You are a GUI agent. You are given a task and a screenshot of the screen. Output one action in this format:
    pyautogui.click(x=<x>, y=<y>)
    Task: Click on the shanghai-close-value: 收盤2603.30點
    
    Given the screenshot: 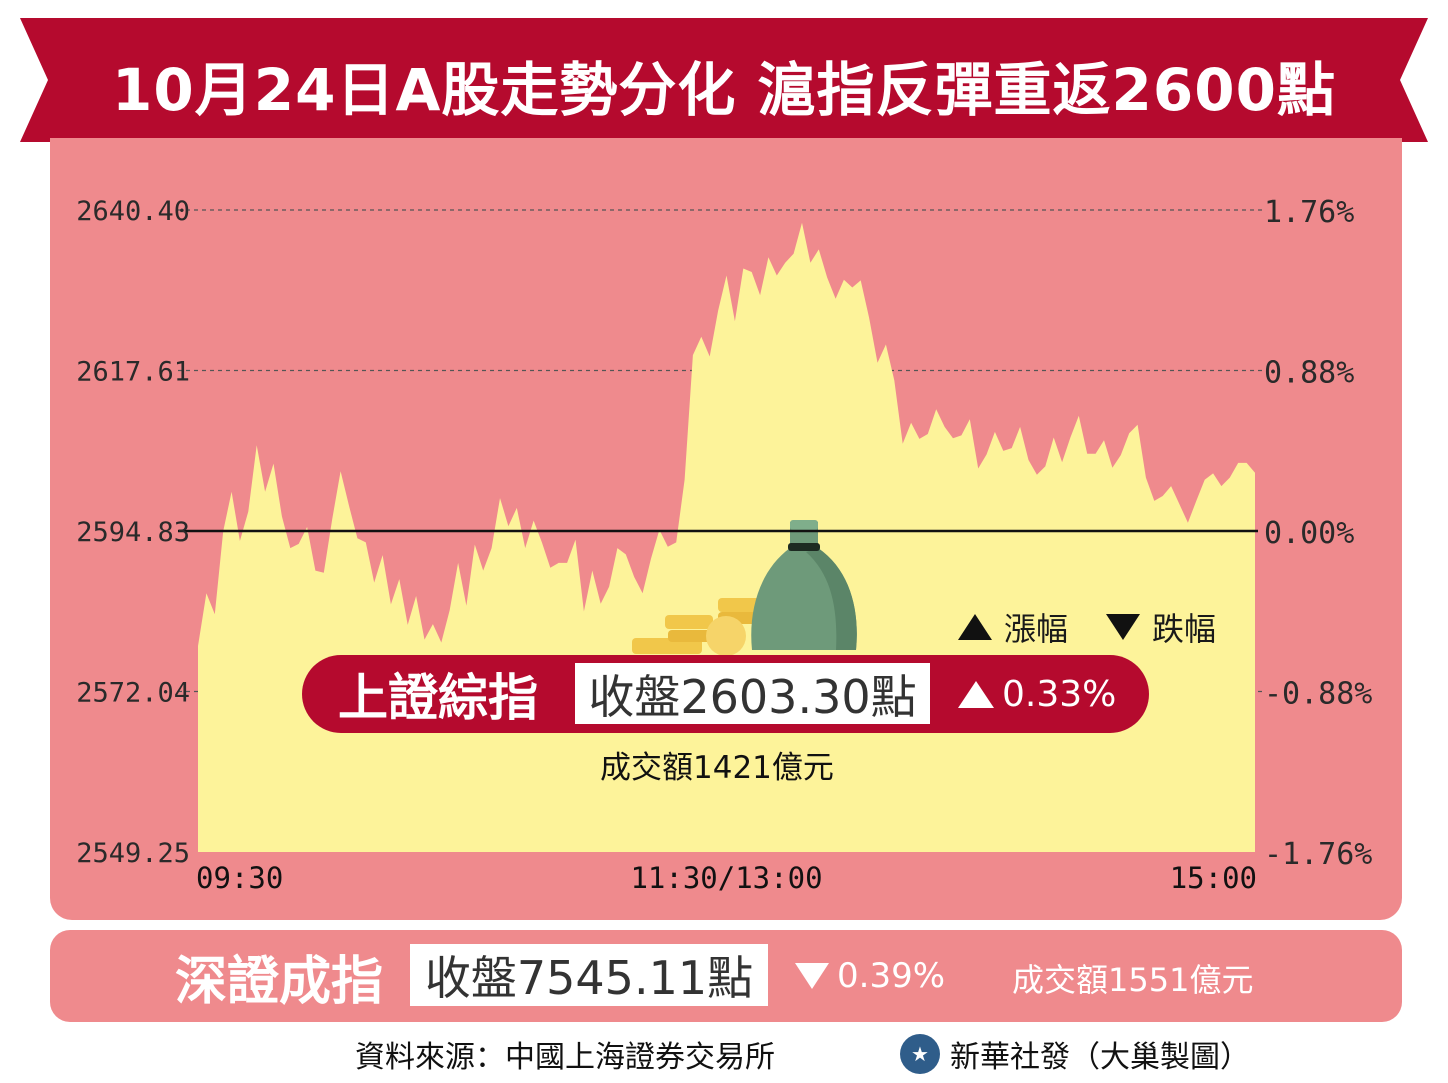 What is the action you would take?
    pyautogui.click(x=752, y=693)
    